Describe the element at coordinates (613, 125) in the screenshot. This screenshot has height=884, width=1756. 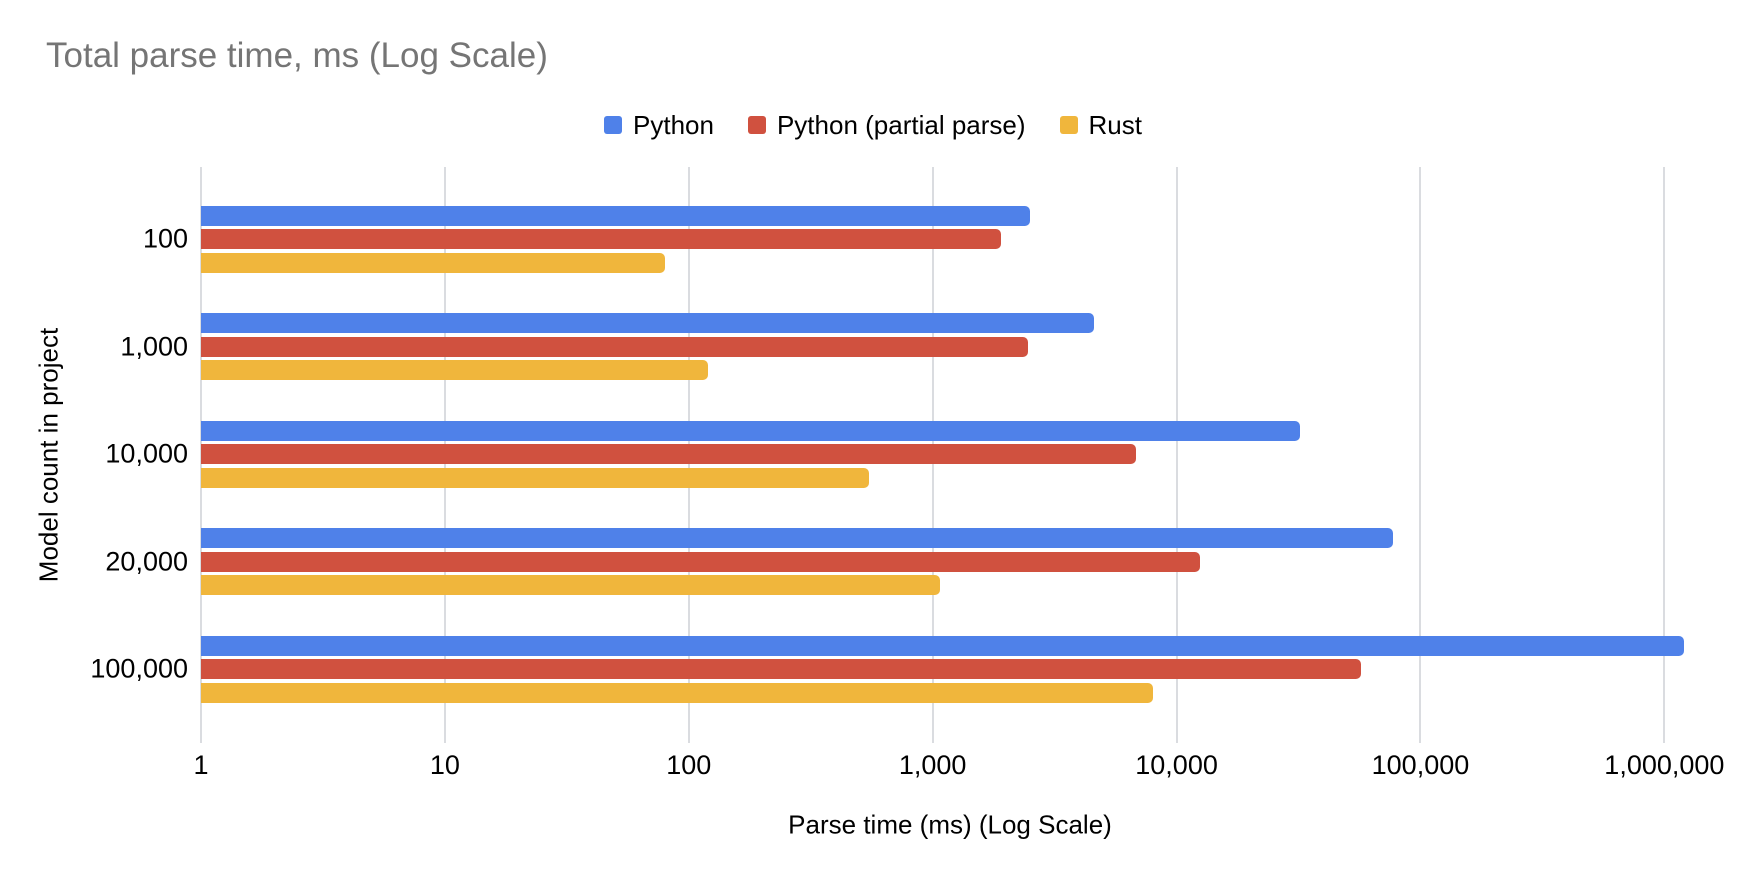
I see `legend-swatch-python` at that location.